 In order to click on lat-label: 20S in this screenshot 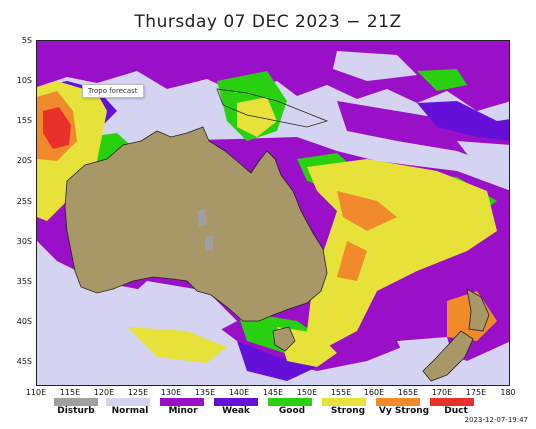, I will do `click(24, 160)`.